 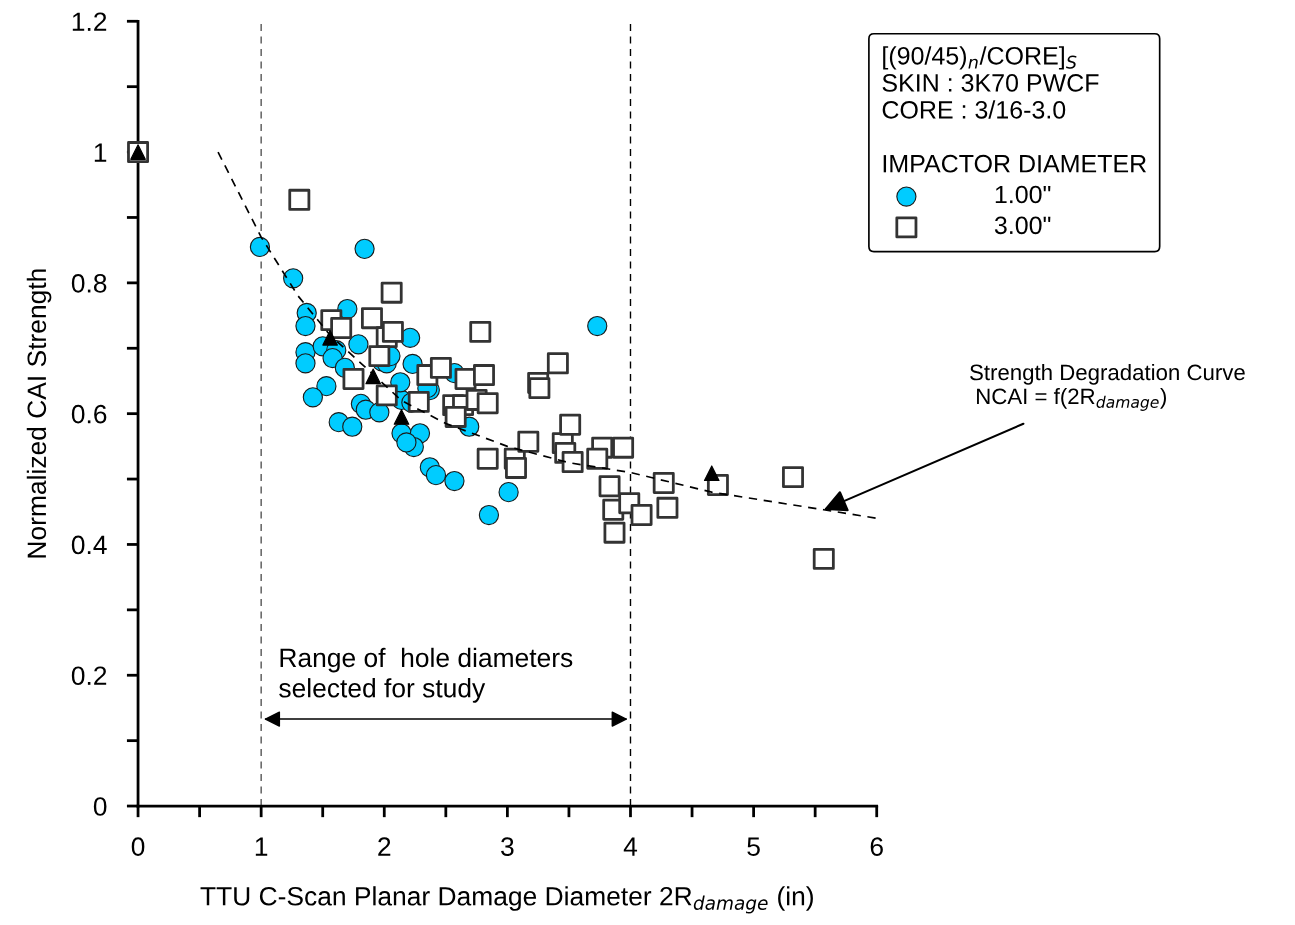 I want to click on y-tick-label: 0, so click(x=100, y=806).